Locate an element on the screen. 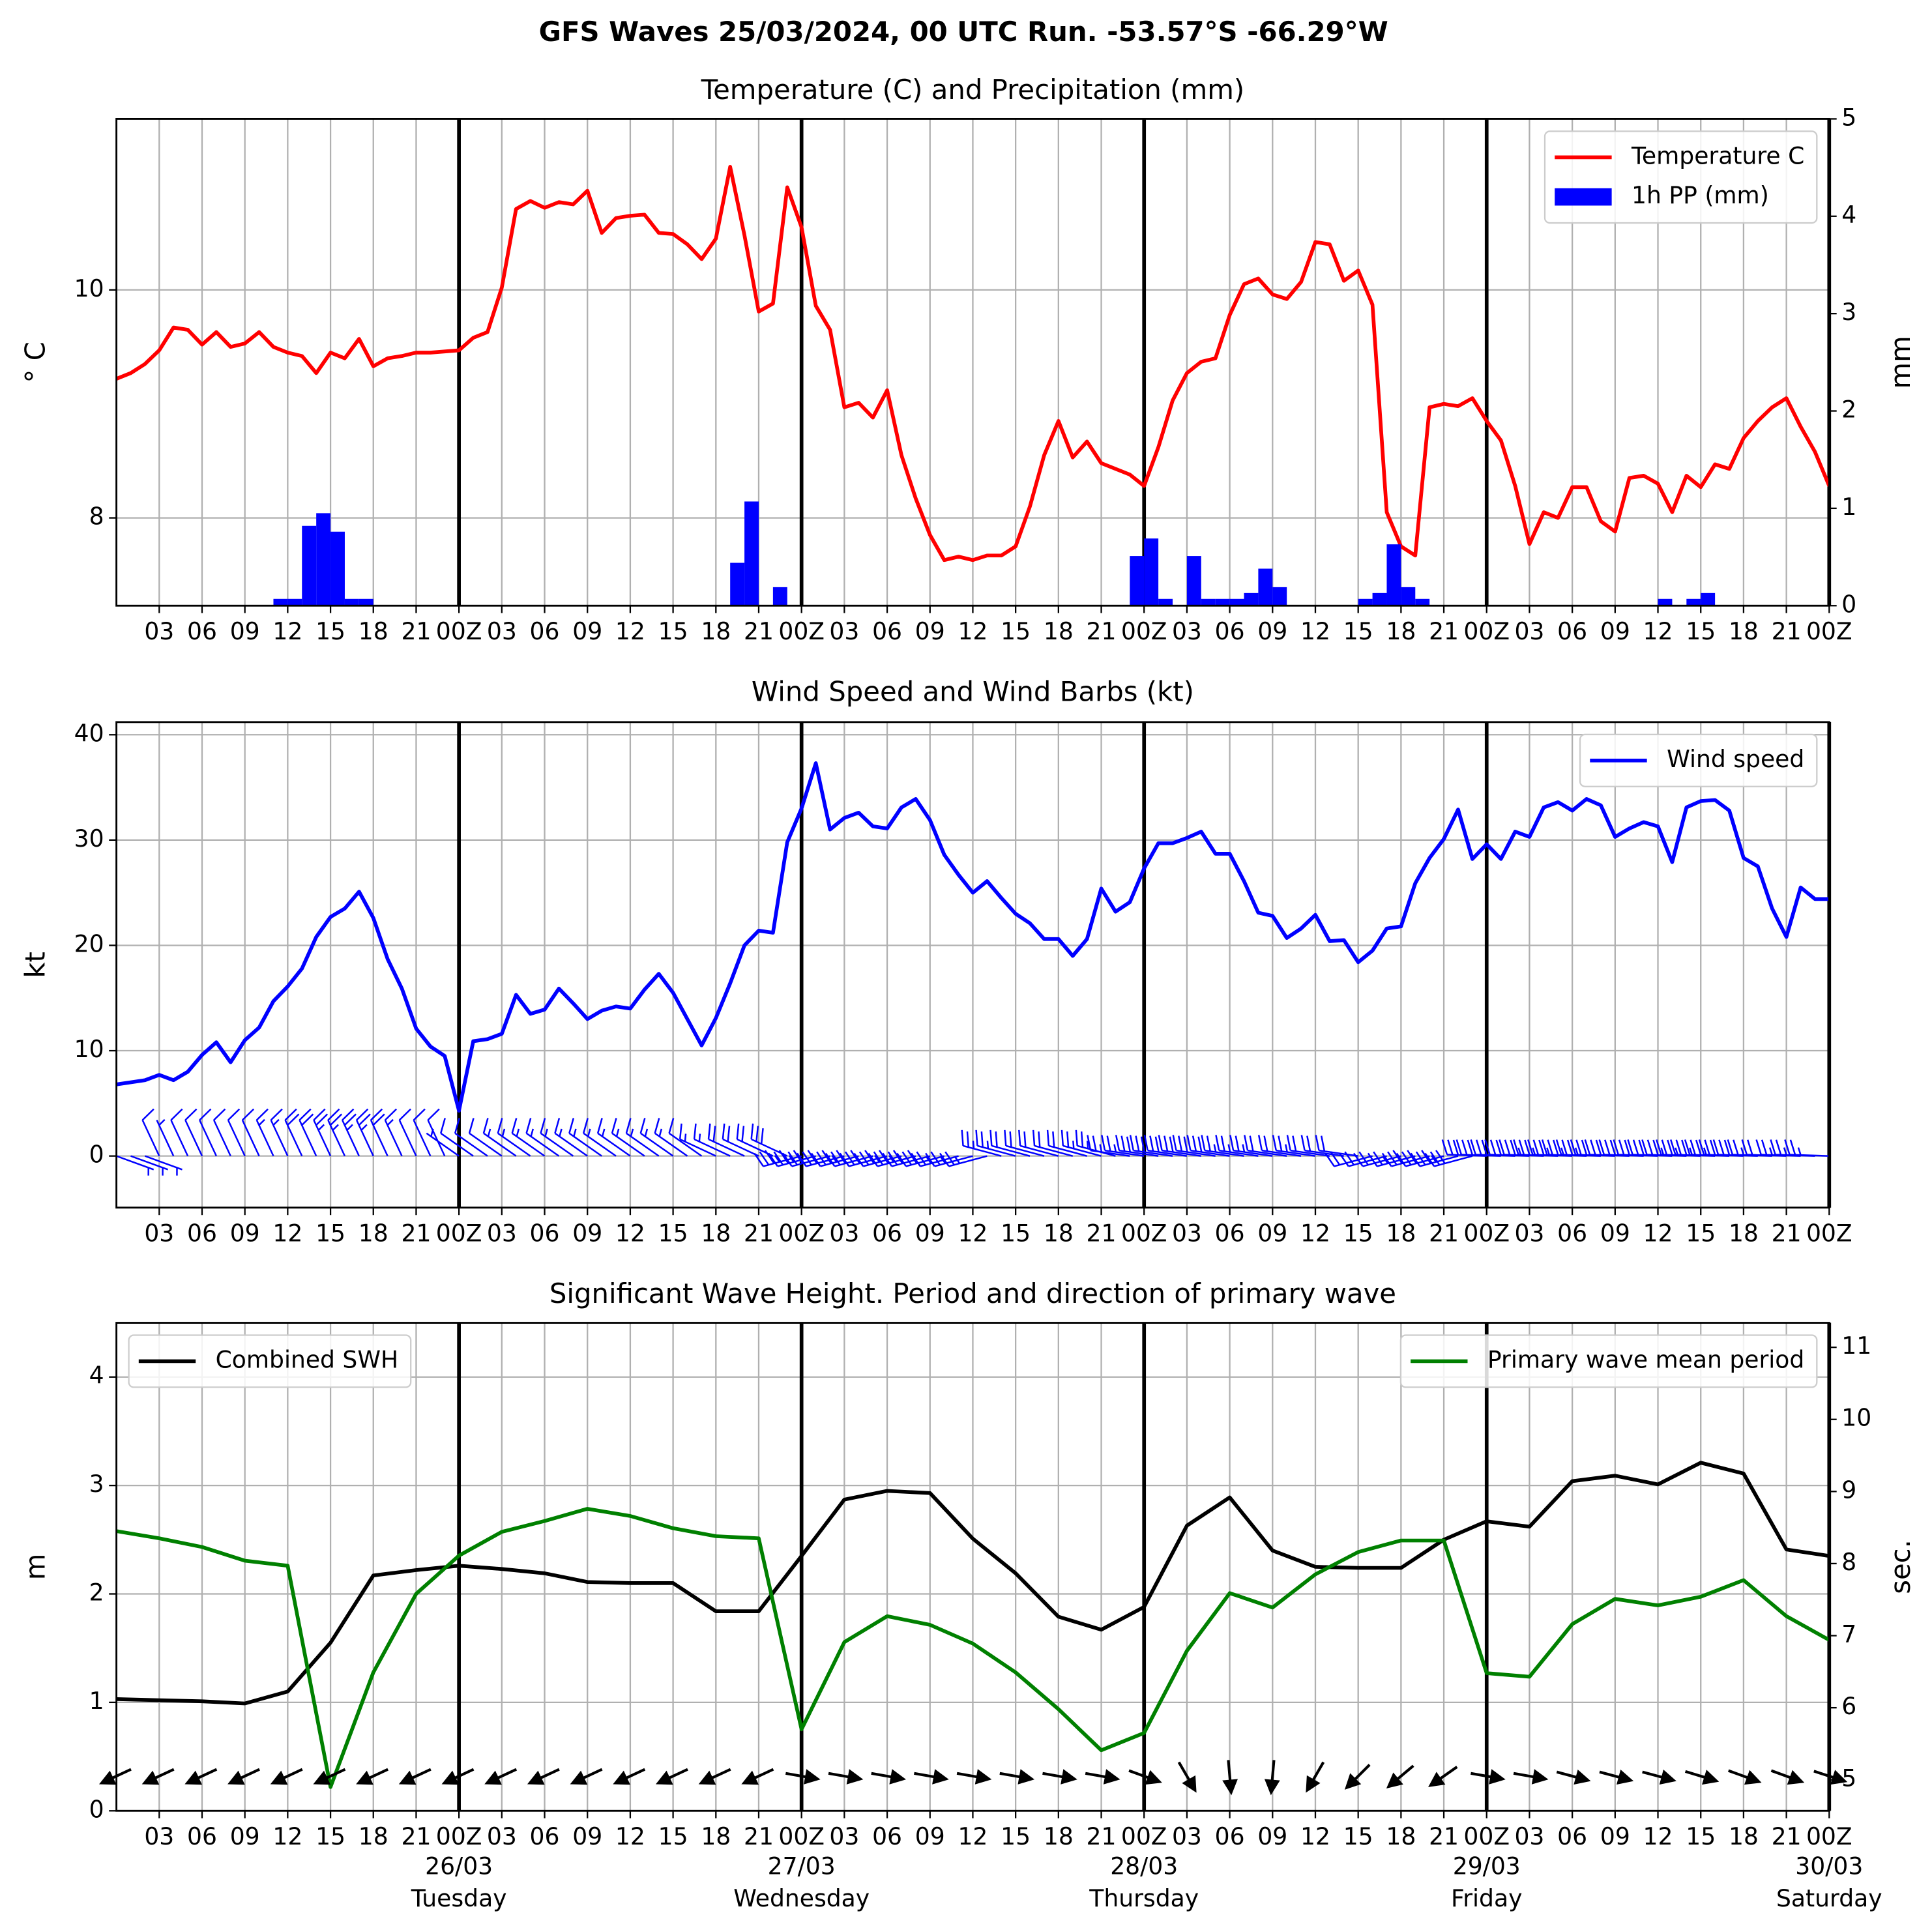  y-tick-label: 30 is located at coordinates (89, 838).